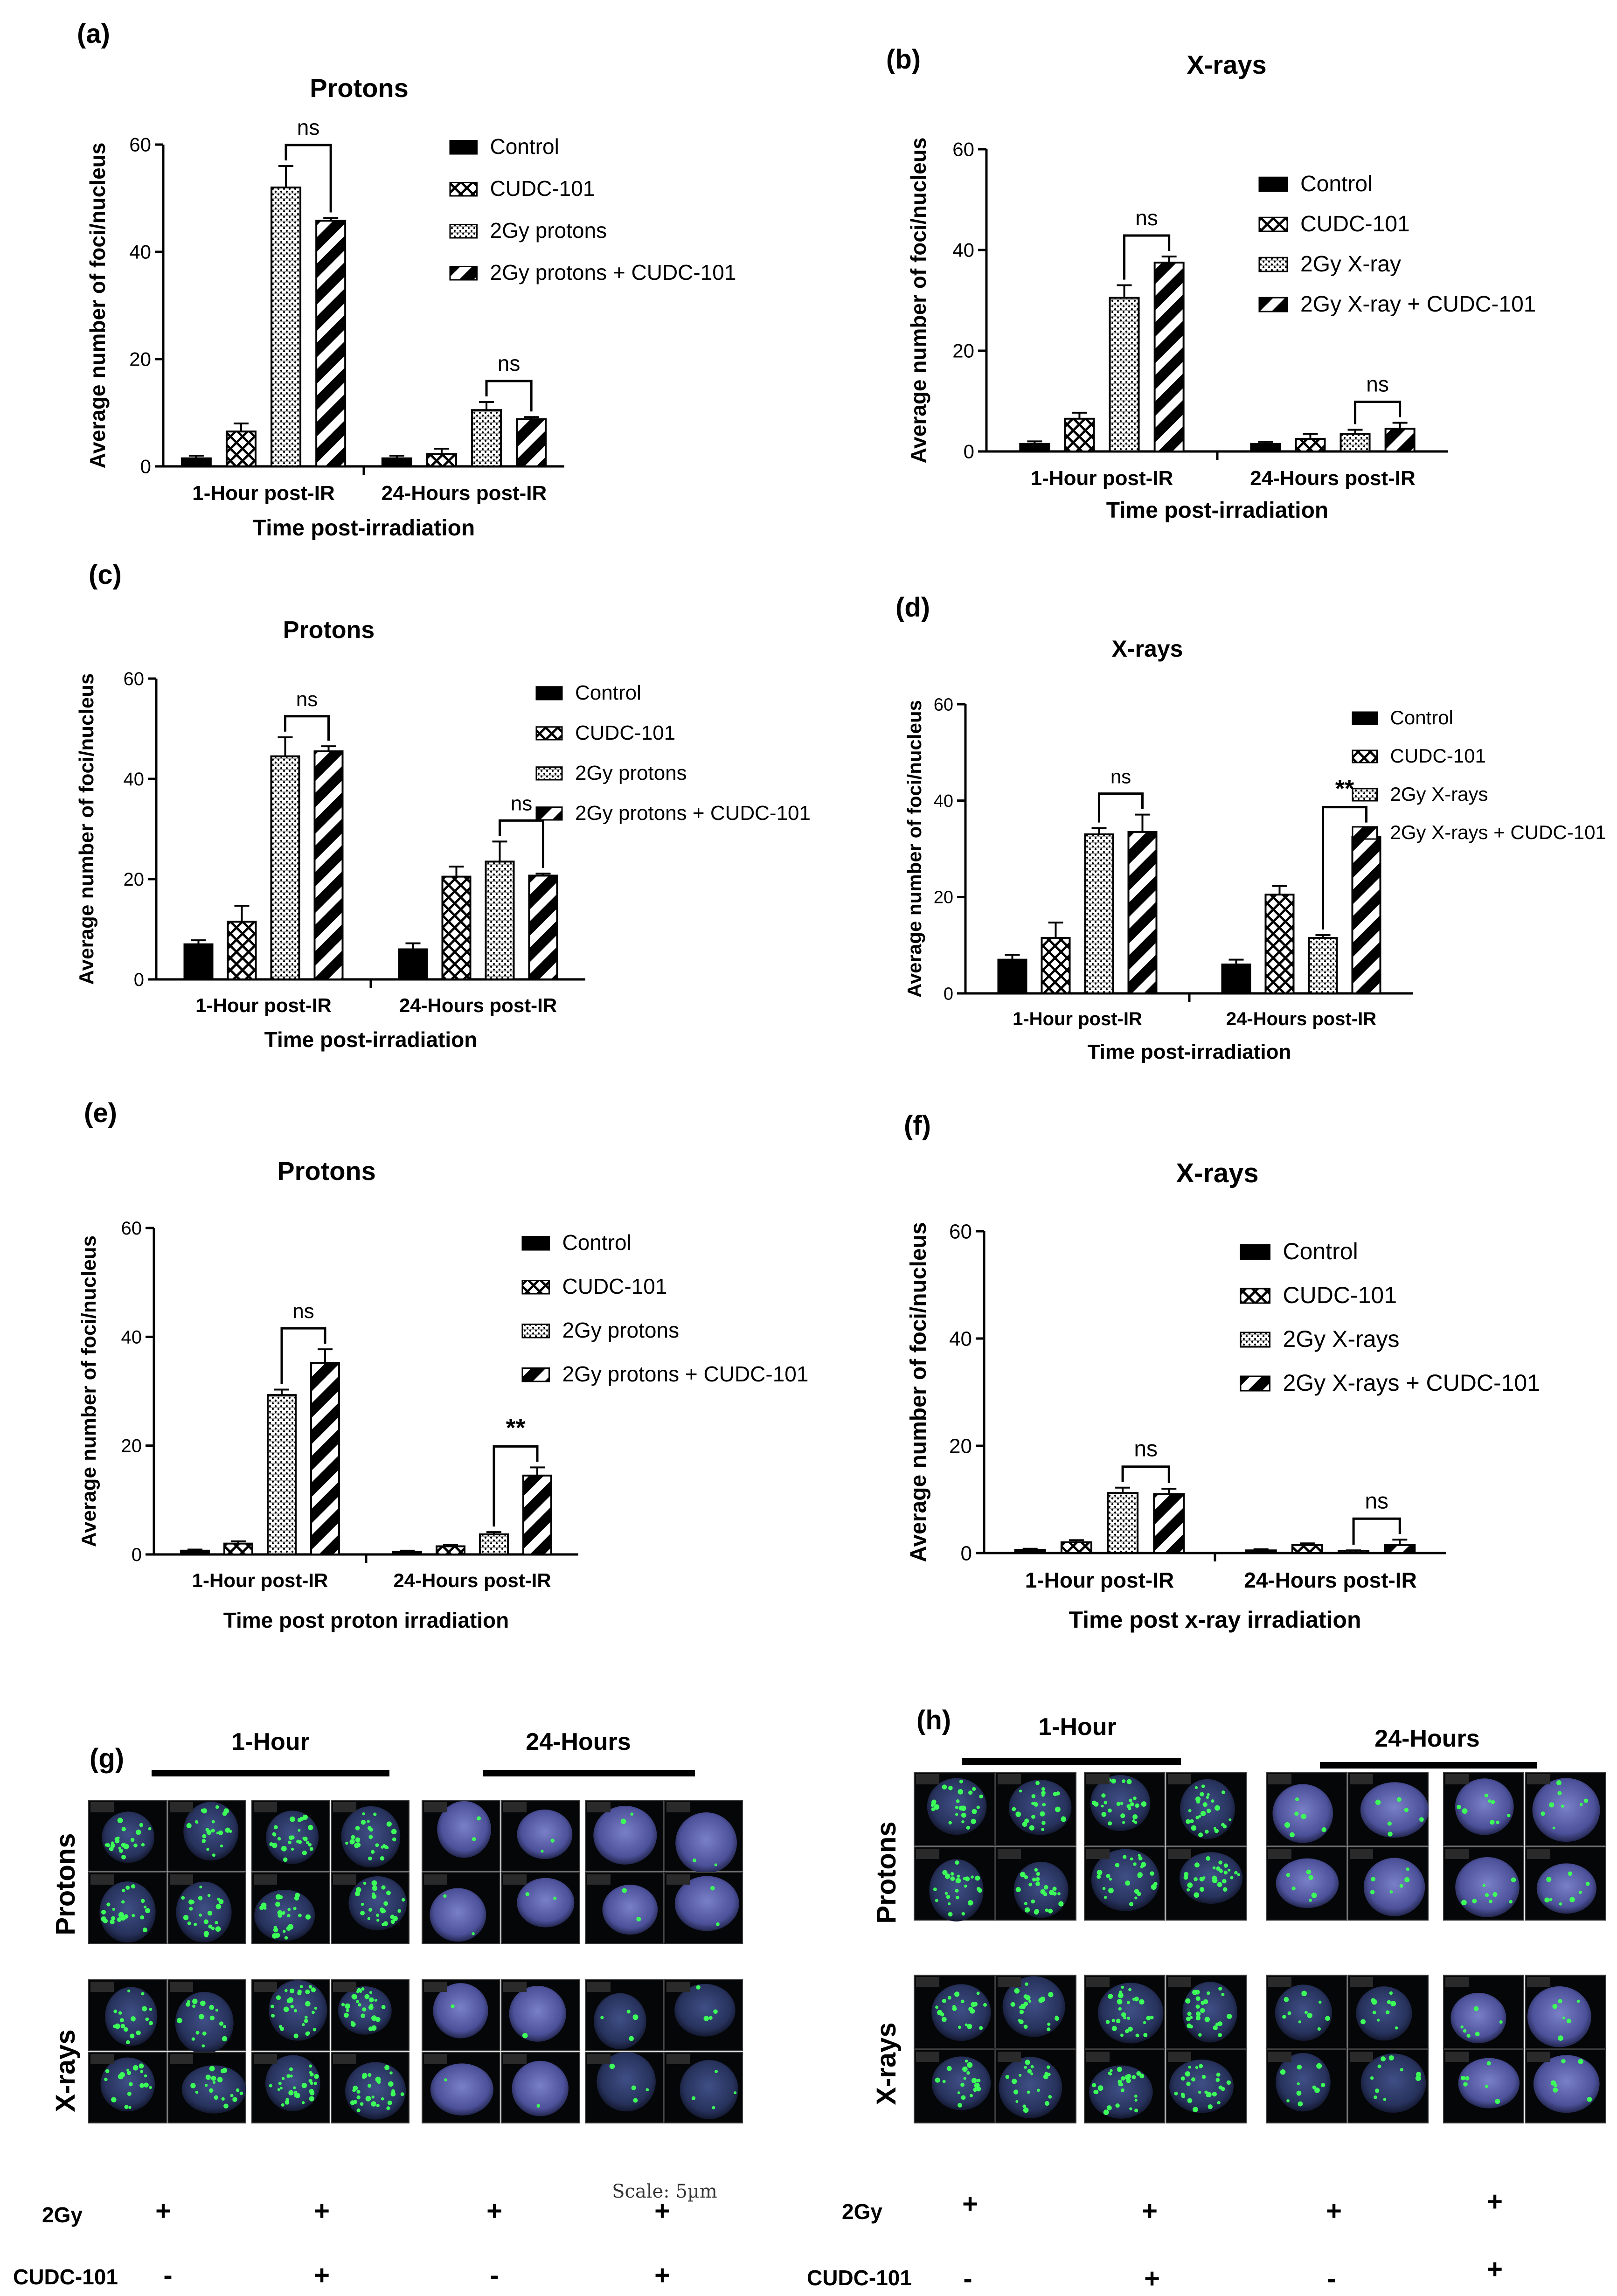  What do you see at coordinates (1150, 2211) in the screenshot?
I see `micro-h-2gy-sign-2: +` at bounding box center [1150, 2211].